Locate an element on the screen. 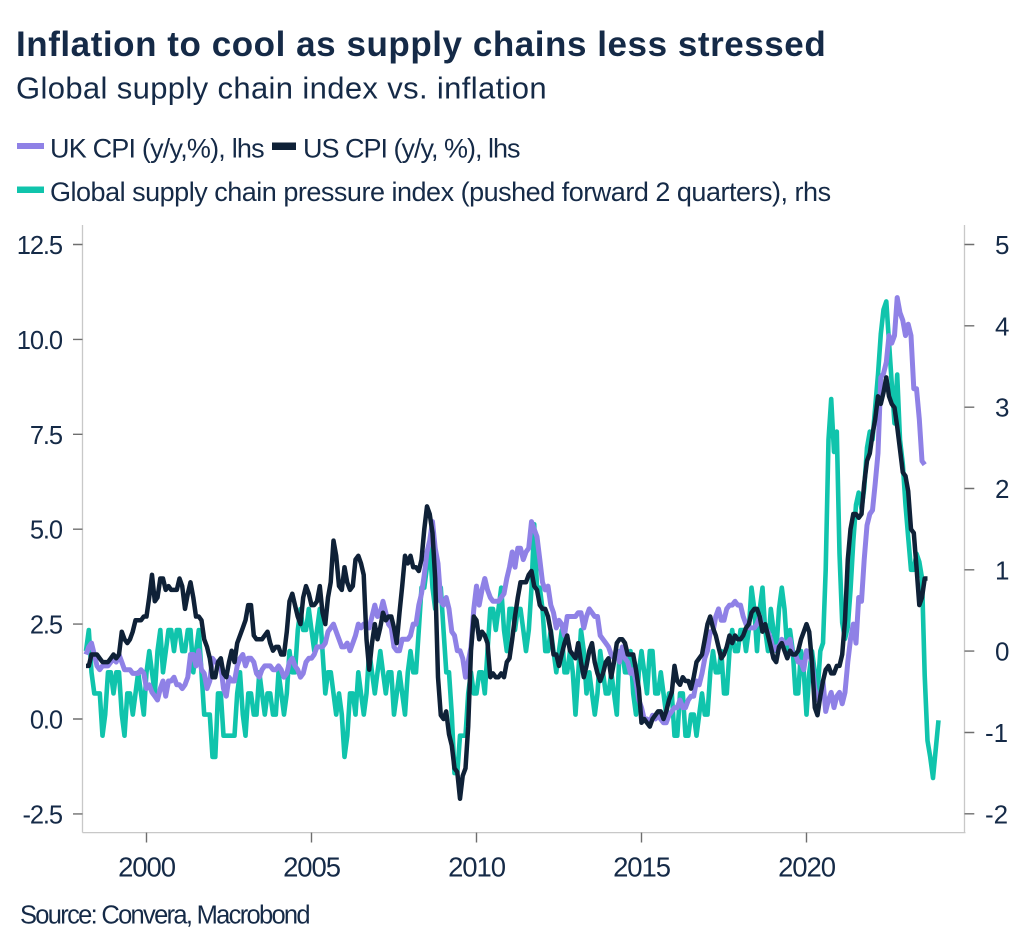 This screenshot has height=948, width=1024. svg-text: 10.0 is located at coordinates (40, 341).